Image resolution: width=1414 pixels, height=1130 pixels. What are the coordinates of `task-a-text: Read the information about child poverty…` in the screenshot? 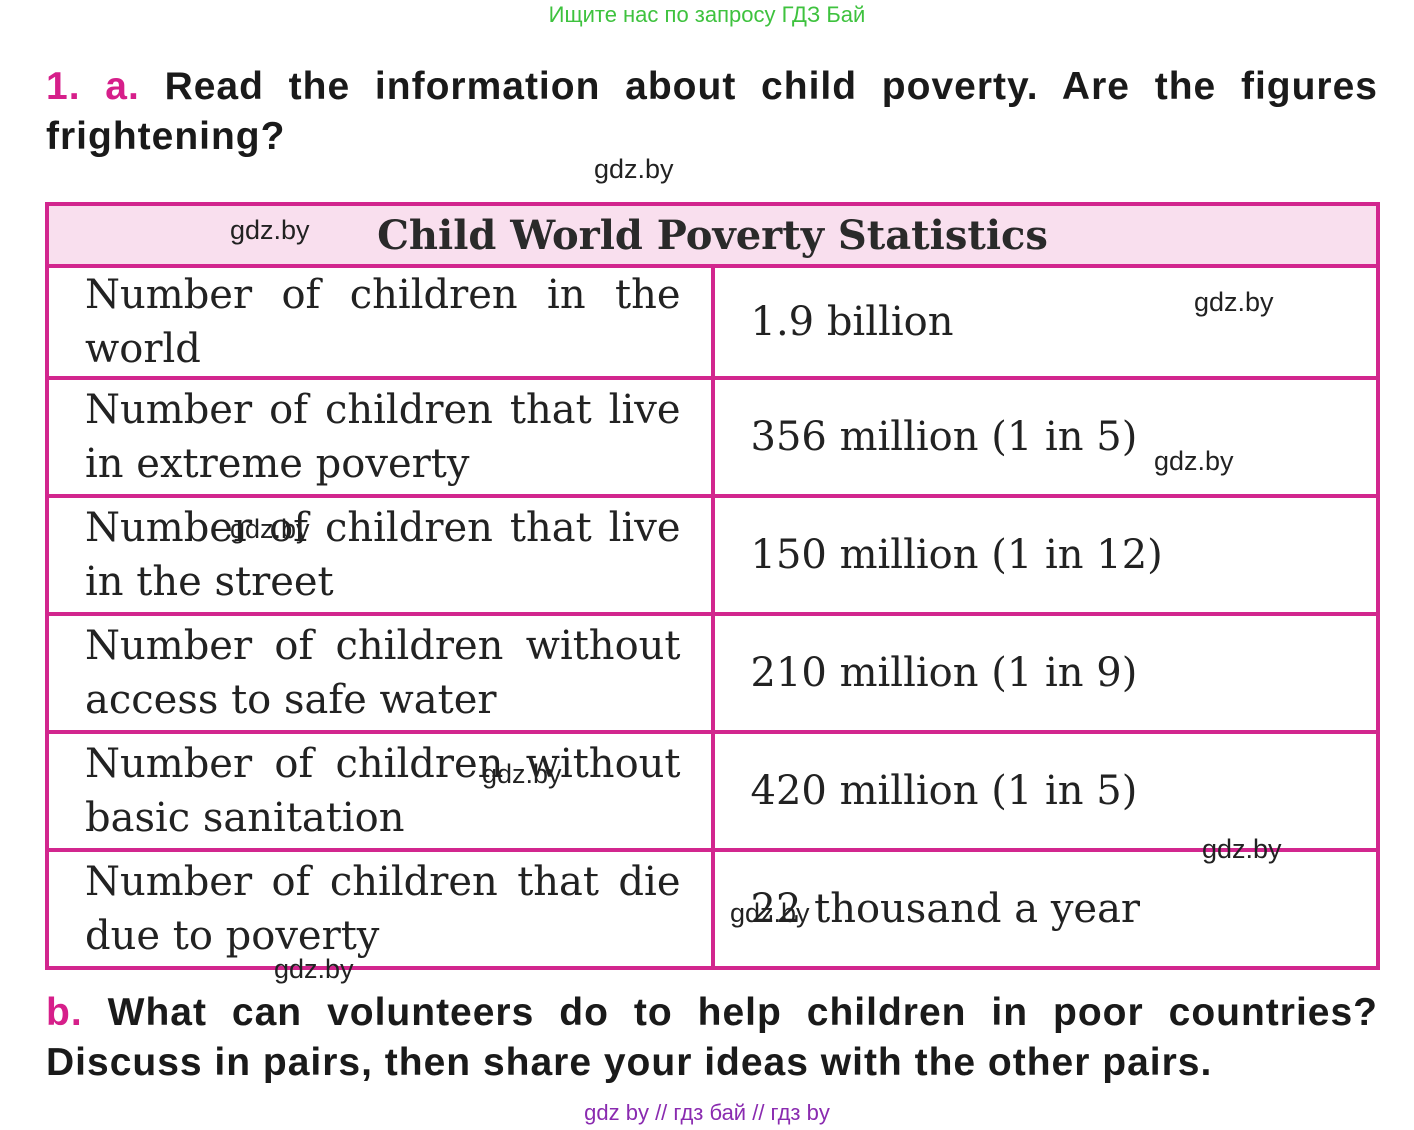 It's located at (712, 111).